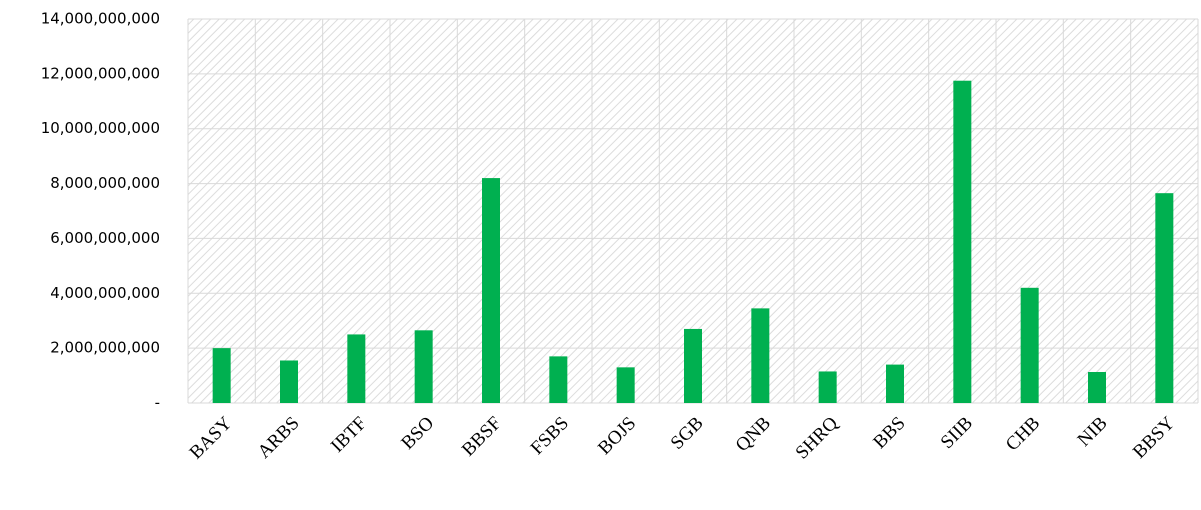 The image size is (1201, 510). What do you see at coordinates (105, 348) in the screenshot?
I see `y-tick-label: 2,000,000,000` at bounding box center [105, 348].